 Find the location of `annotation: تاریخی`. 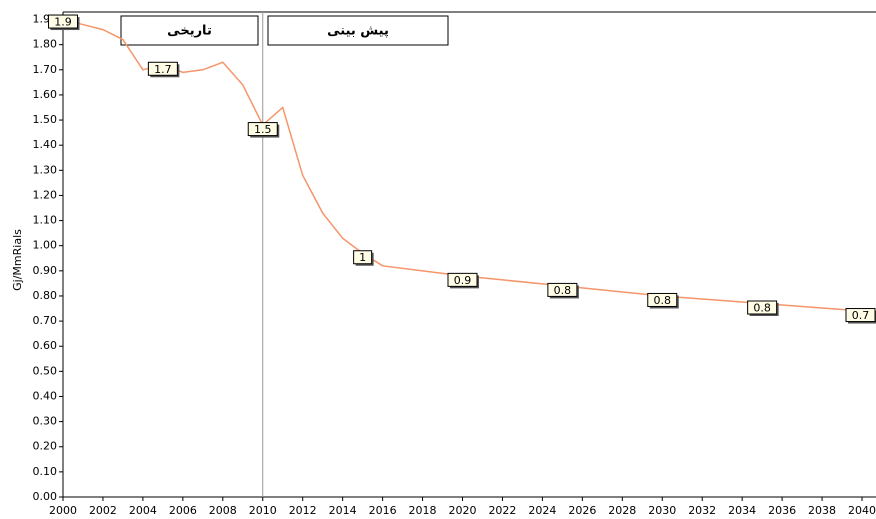

annotation: تاریخی is located at coordinates (189, 31).